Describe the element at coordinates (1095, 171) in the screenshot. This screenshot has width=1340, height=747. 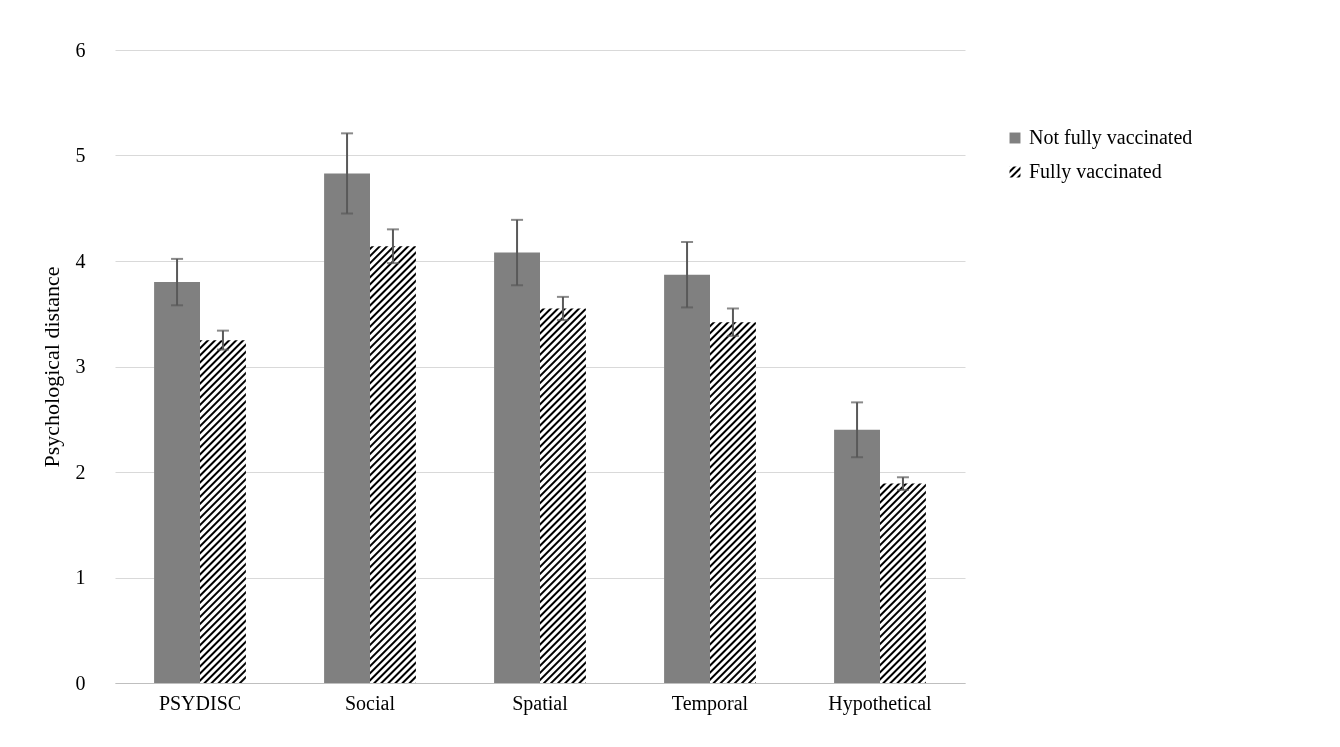
I see `legend-label: Fully vaccinated` at that location.